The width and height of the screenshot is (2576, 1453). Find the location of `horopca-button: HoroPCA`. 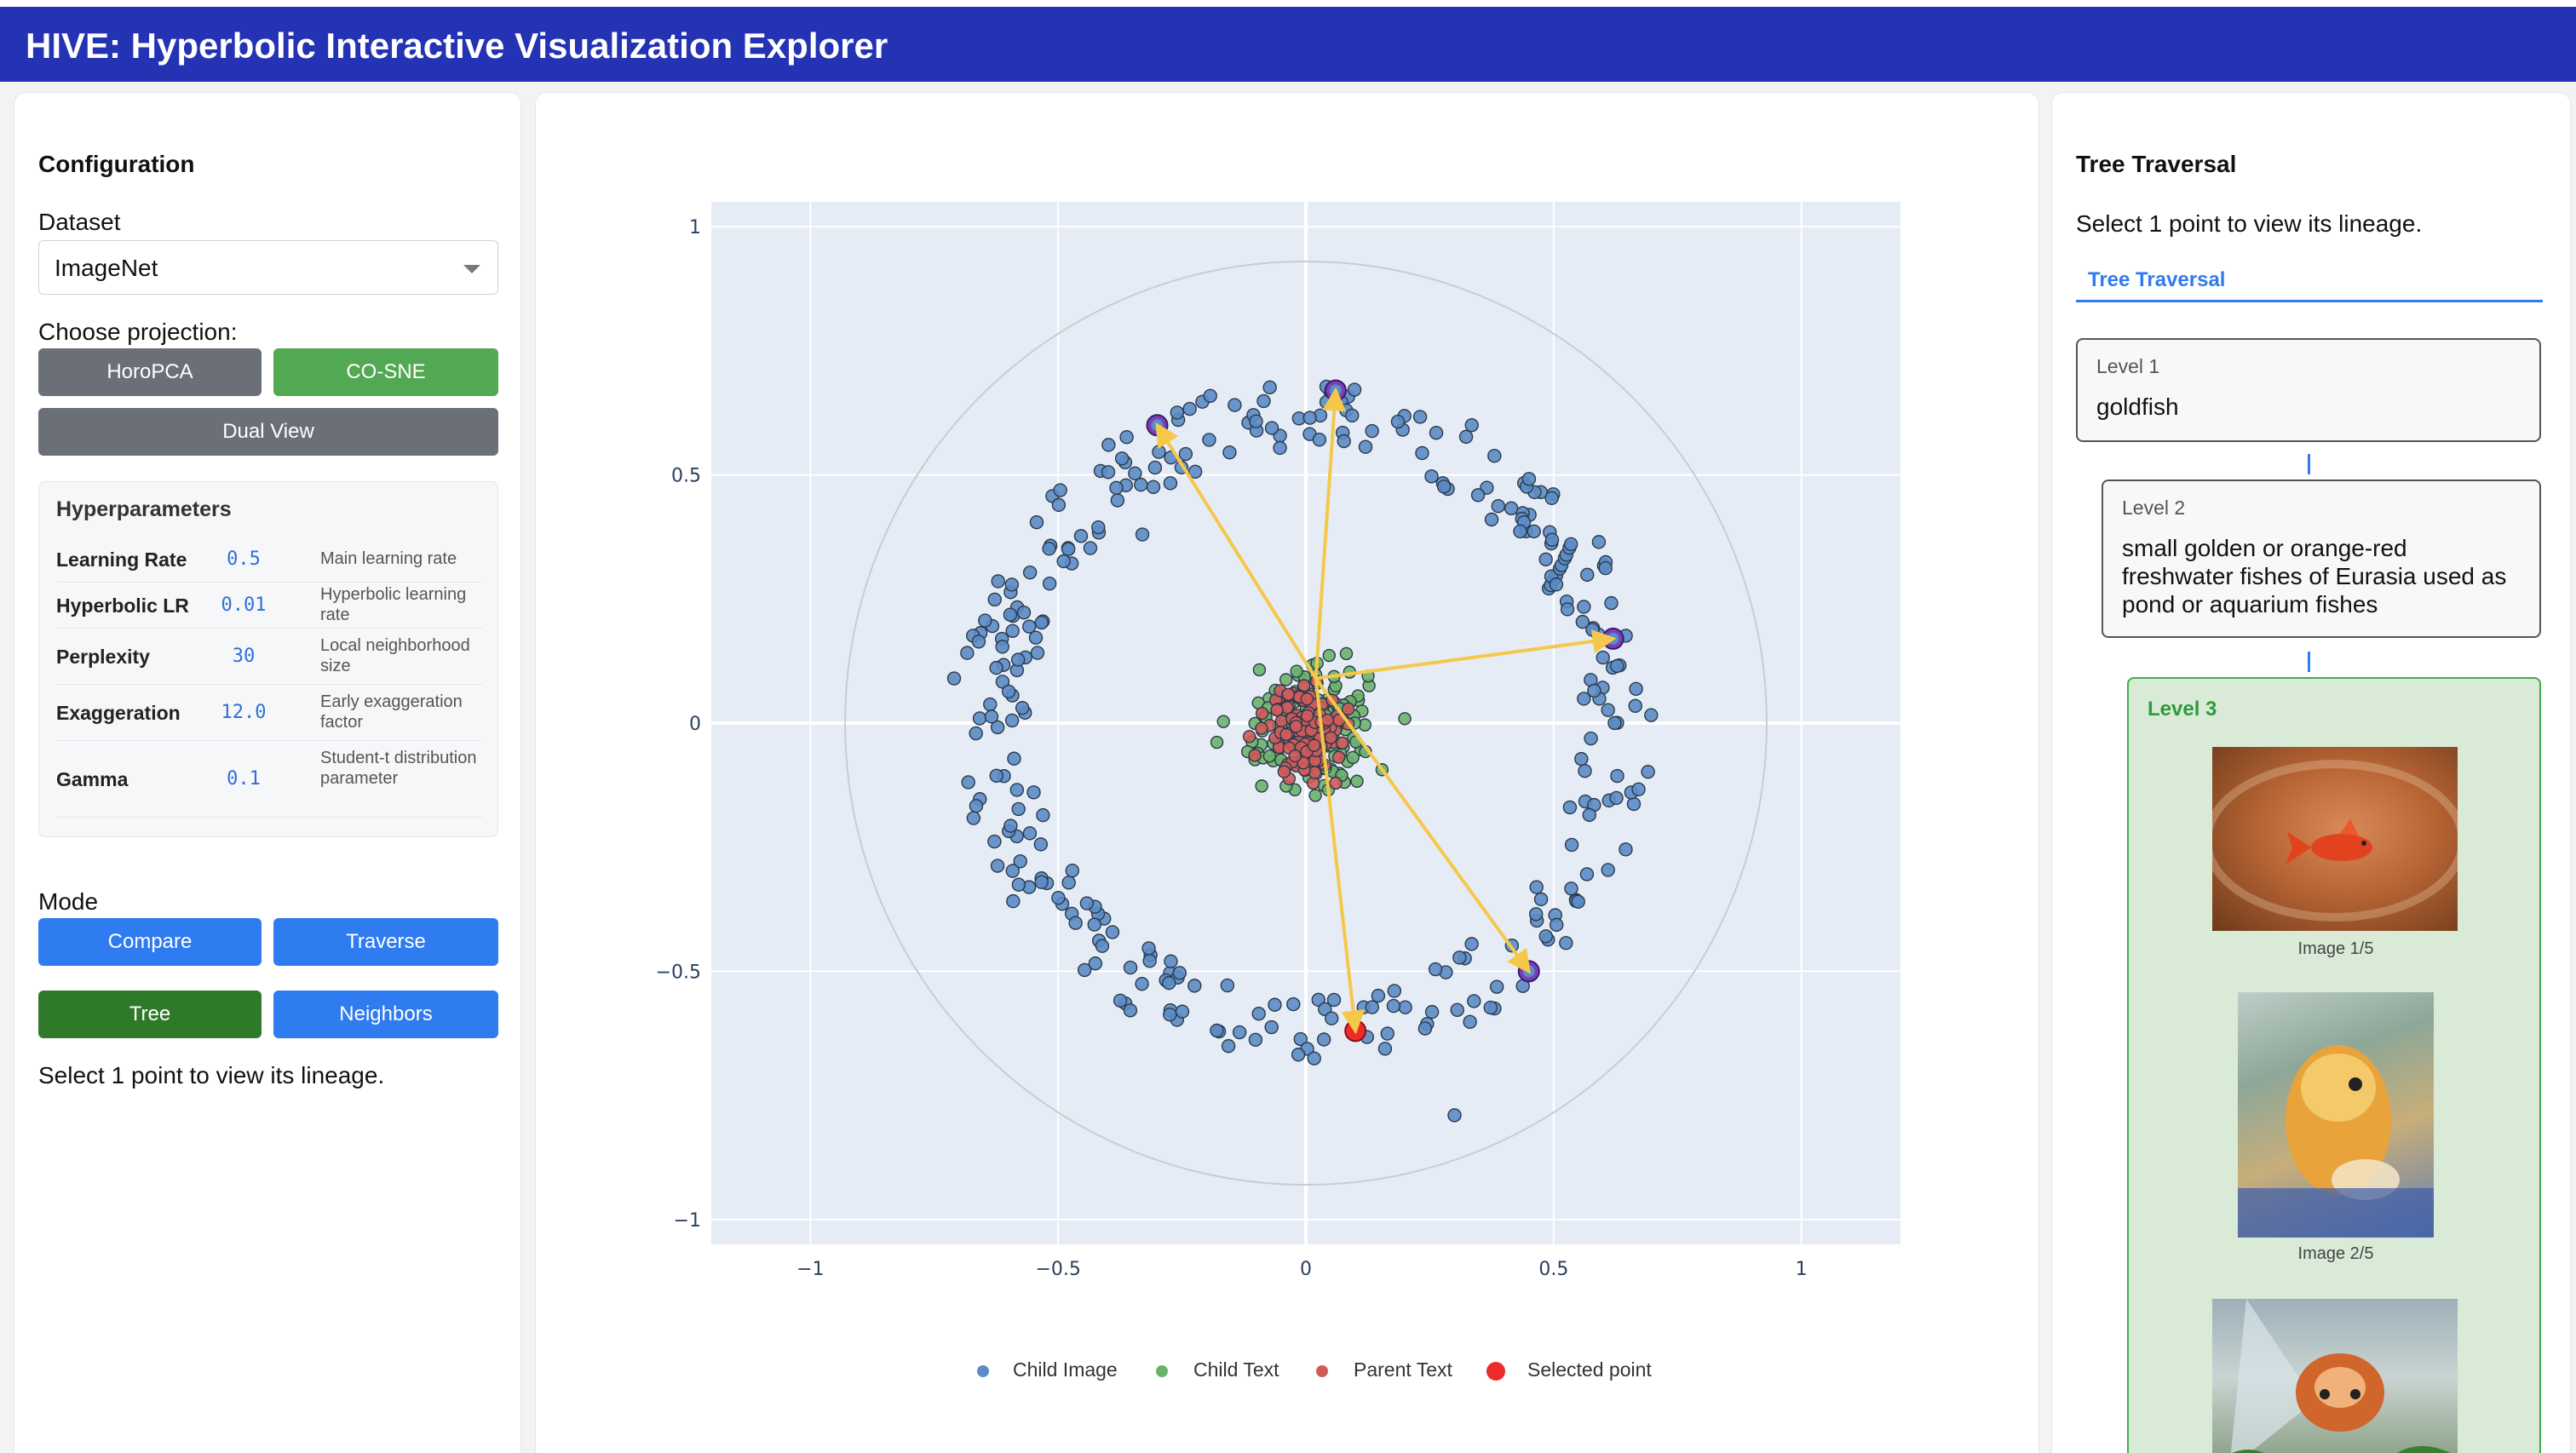

horopca-button: HoroPCA is located at coordinates (150, 372).